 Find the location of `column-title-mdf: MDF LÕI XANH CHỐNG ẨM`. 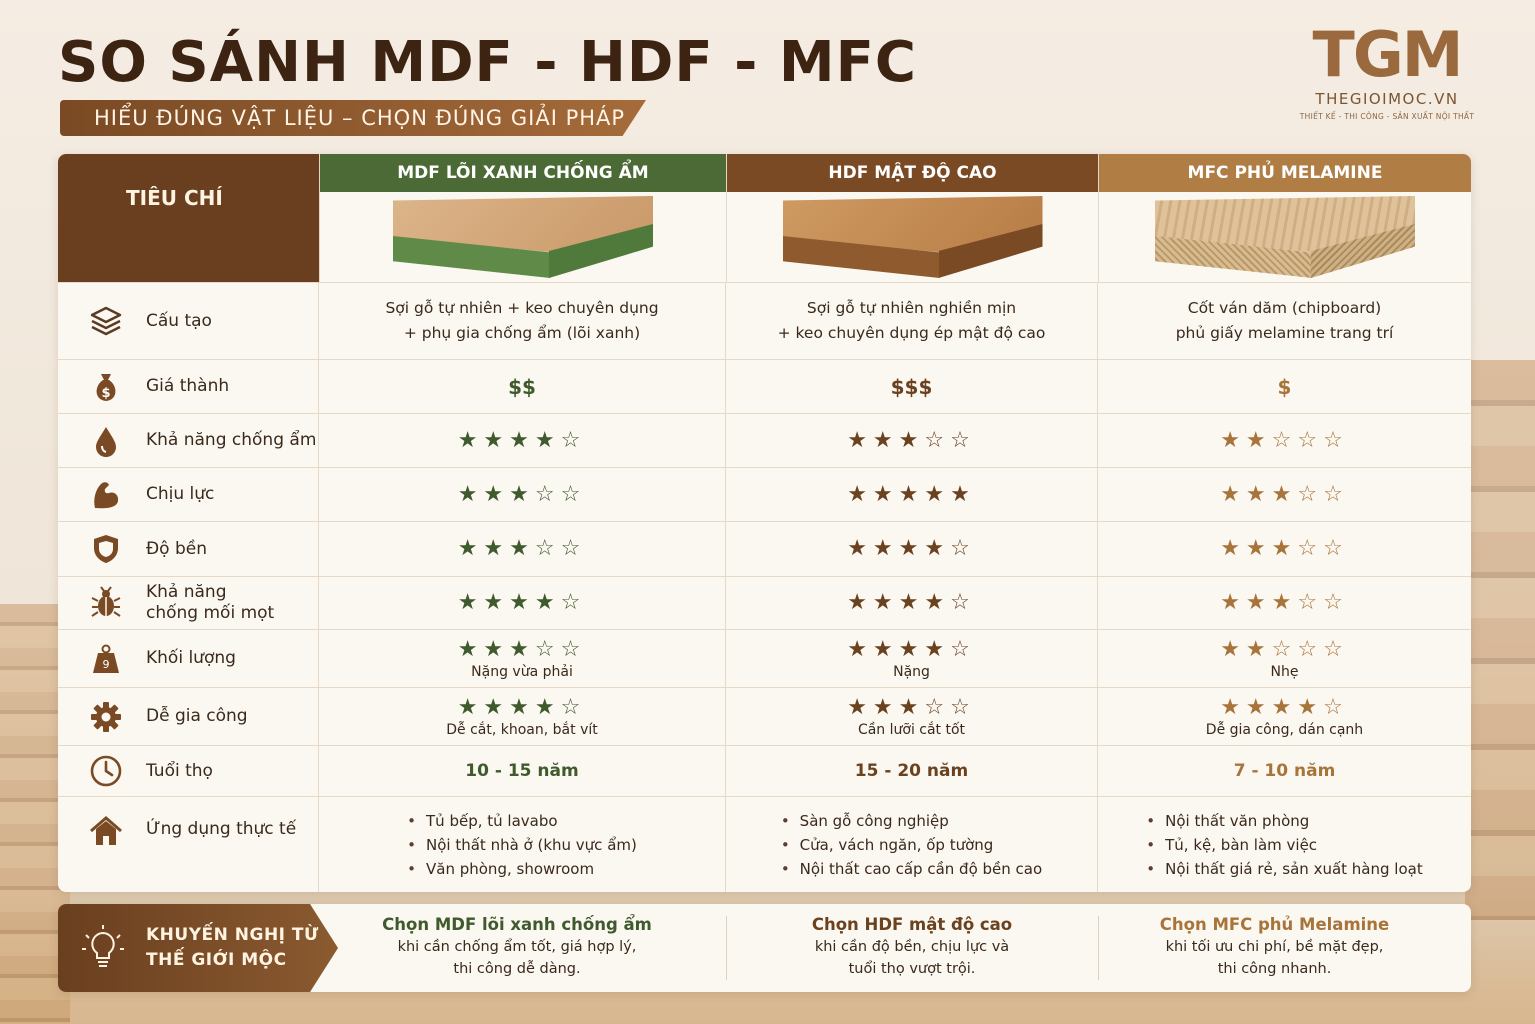

column-title-mdf: MDF LÕI XANH CHỐNG ẨM is located at coordinates (523, 173).